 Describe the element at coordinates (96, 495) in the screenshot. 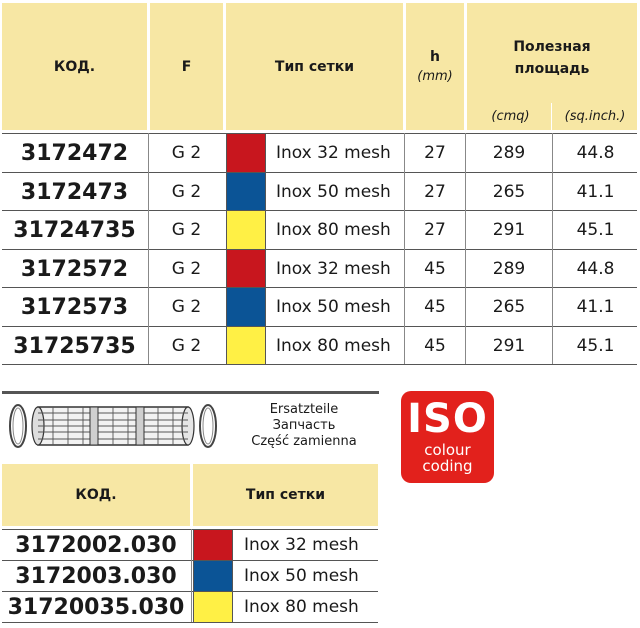

I see `t2-header-code: КОД.` at that location.